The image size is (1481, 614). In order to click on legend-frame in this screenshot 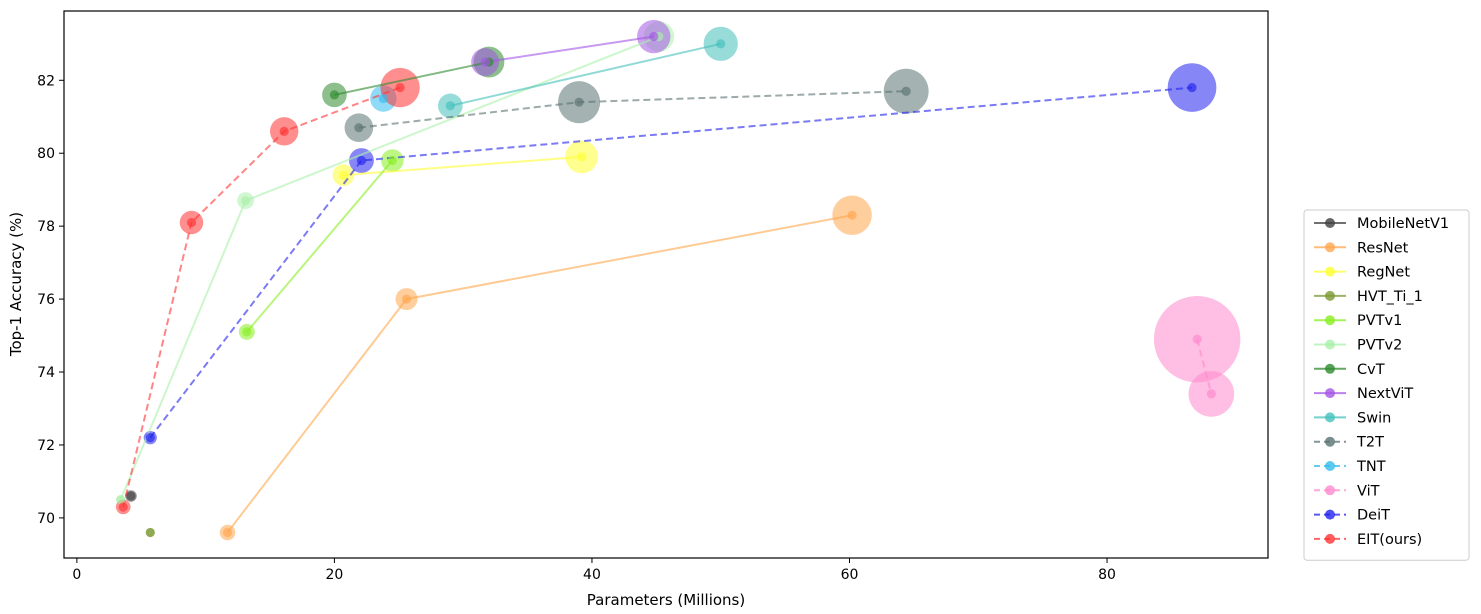, I will do `click(1386, 385)`.